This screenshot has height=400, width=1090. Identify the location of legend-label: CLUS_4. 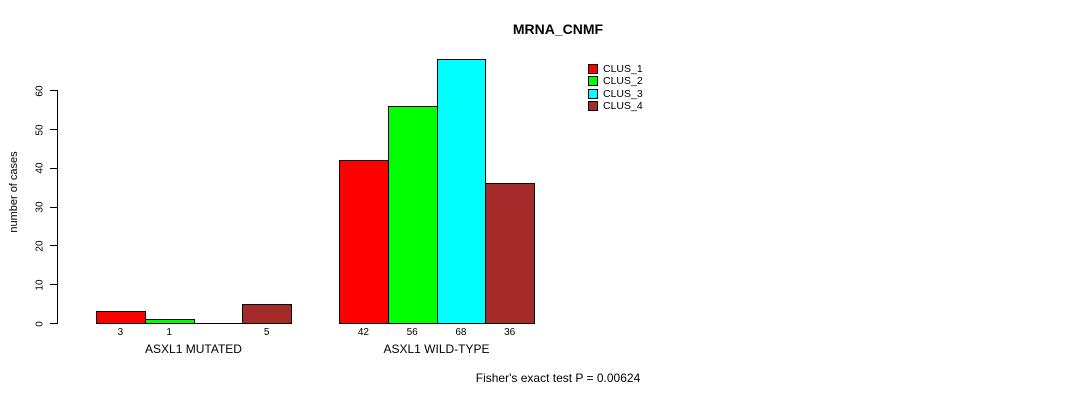
(623, 105).